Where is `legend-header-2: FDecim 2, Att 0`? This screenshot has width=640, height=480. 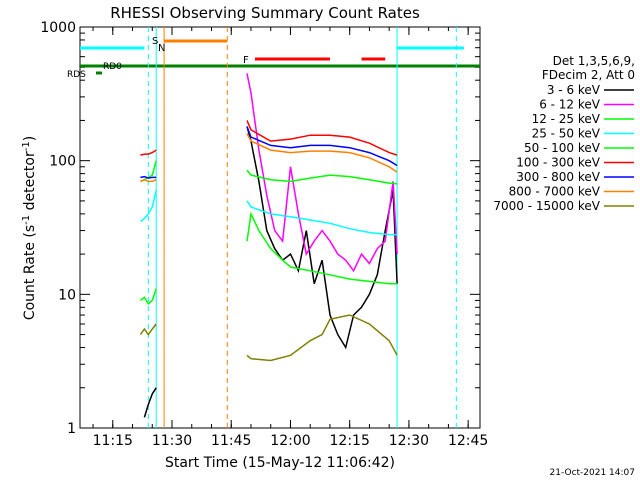 legend-header-2: FDecim 2, Att 0 is located at coordinates (588, 75).